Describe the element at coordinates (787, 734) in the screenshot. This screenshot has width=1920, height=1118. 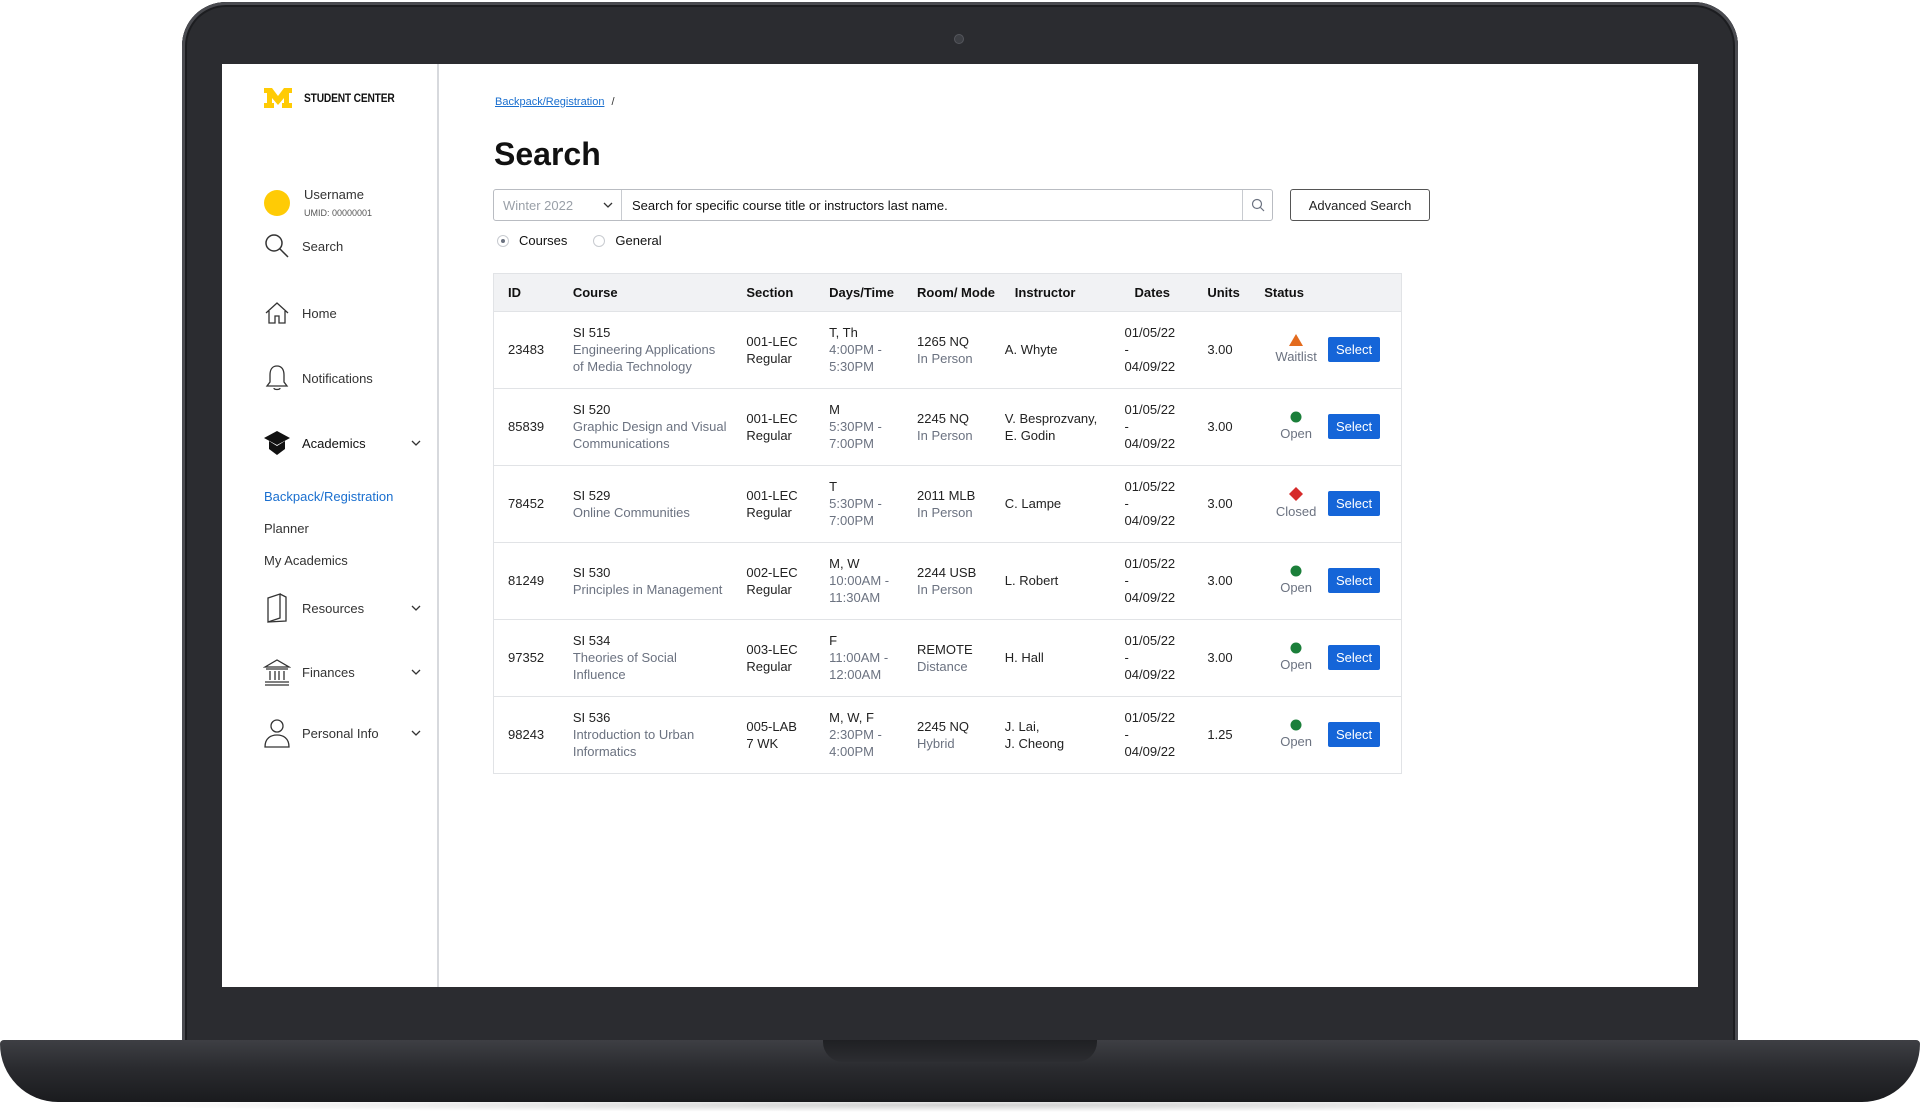
I see `cell-section: 005-LAB 7 WK` at that location.